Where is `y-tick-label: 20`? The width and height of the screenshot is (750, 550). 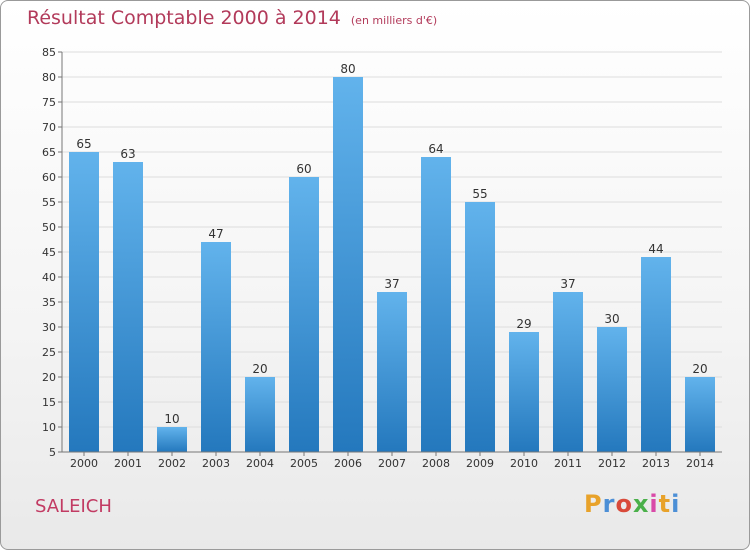
y-tick-label: 20 is located at coordinates (49, 377).